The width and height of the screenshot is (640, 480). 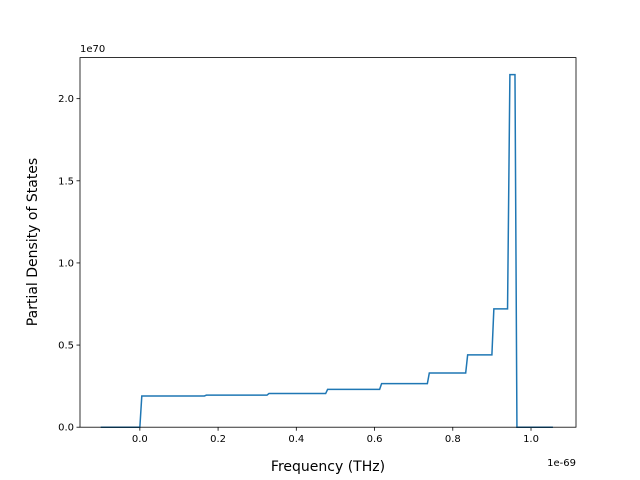 I want to click on x-tick-label: 0.2, so click(x=218, y=439).